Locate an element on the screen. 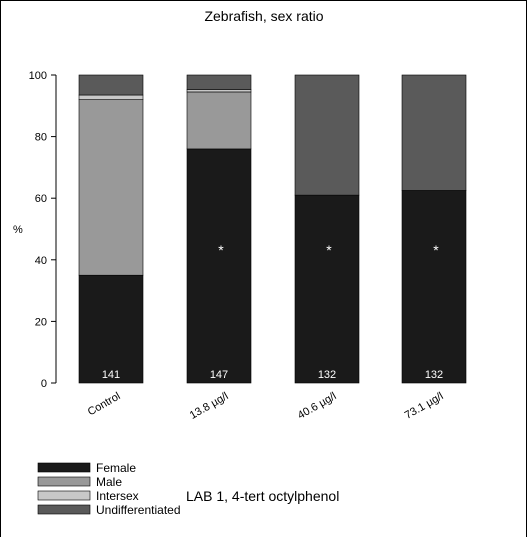 The width and height of the screenshot is (527, 538). legend-label-undifferentiated: Undifferentiated is located at coordinates (138, 510).